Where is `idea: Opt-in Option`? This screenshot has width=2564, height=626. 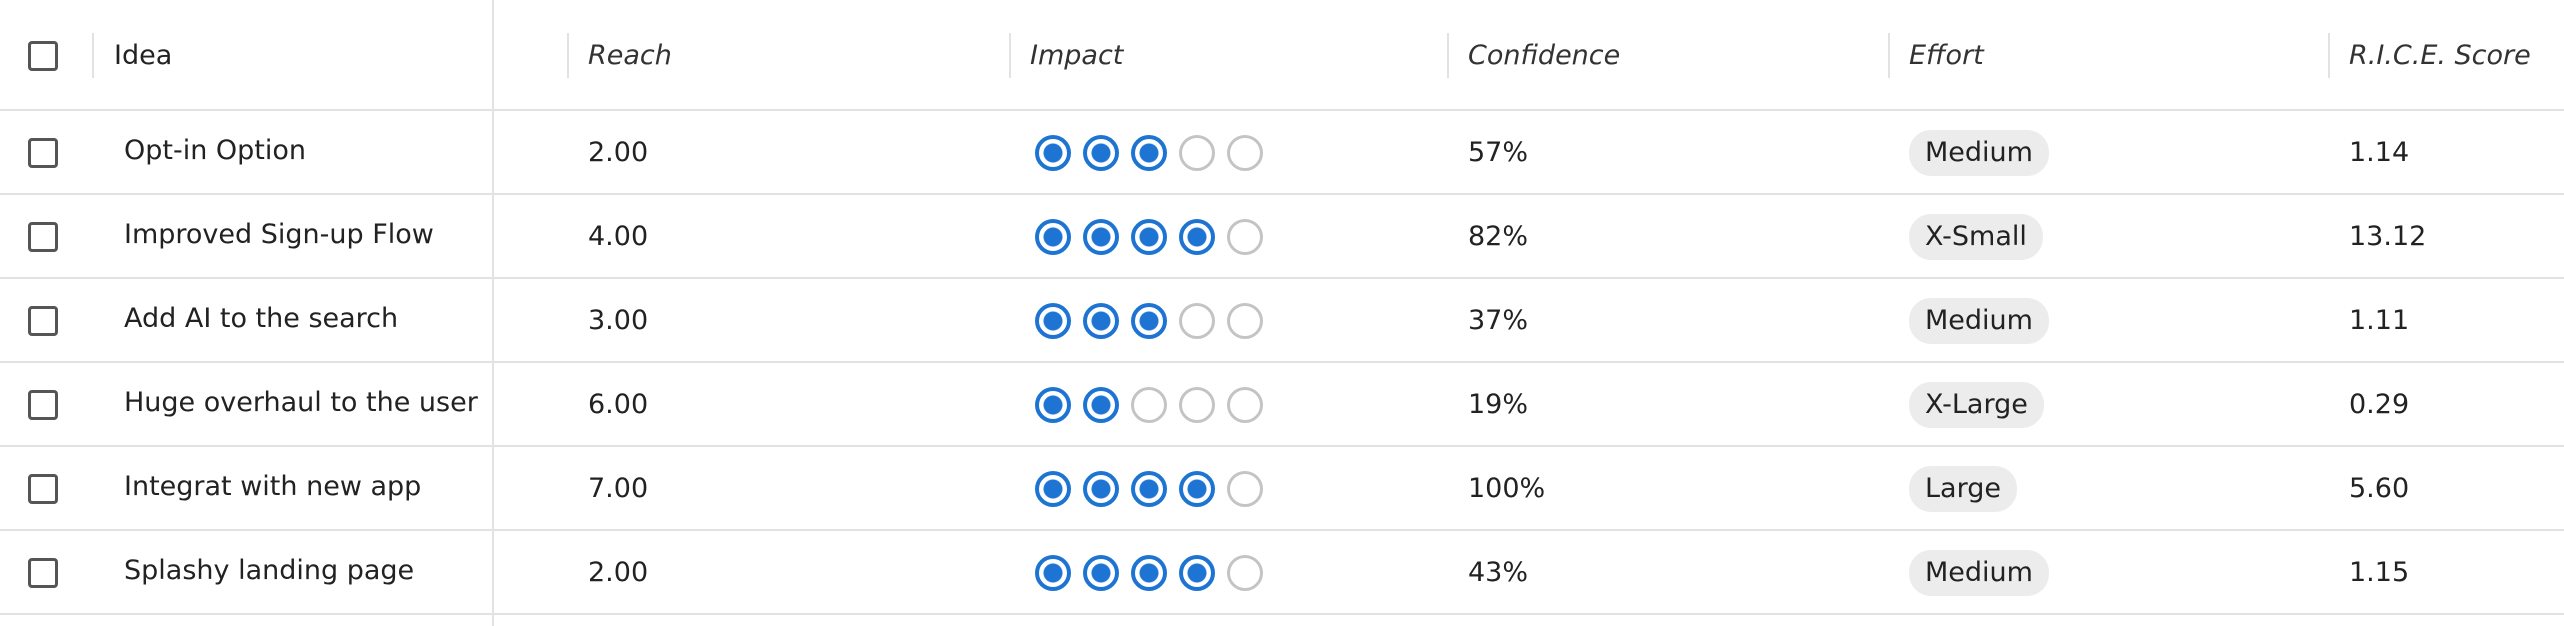 idea: Opt-in Option is located at coordinates (215, 150).